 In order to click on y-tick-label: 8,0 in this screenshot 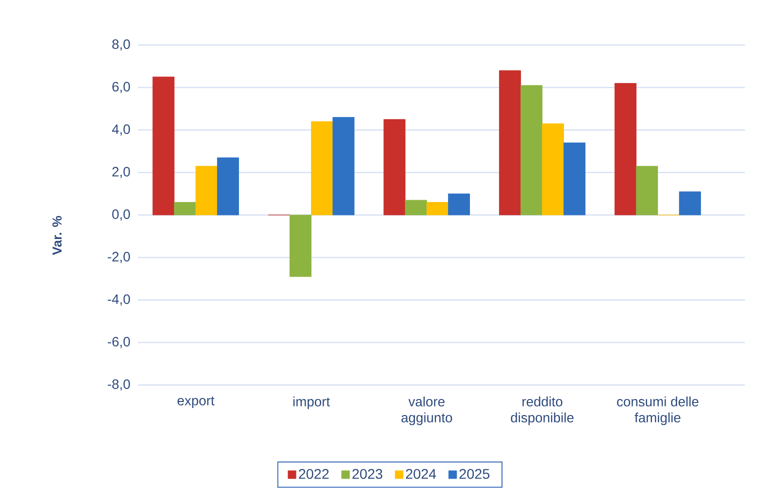, I will do `click(121, 45)`.